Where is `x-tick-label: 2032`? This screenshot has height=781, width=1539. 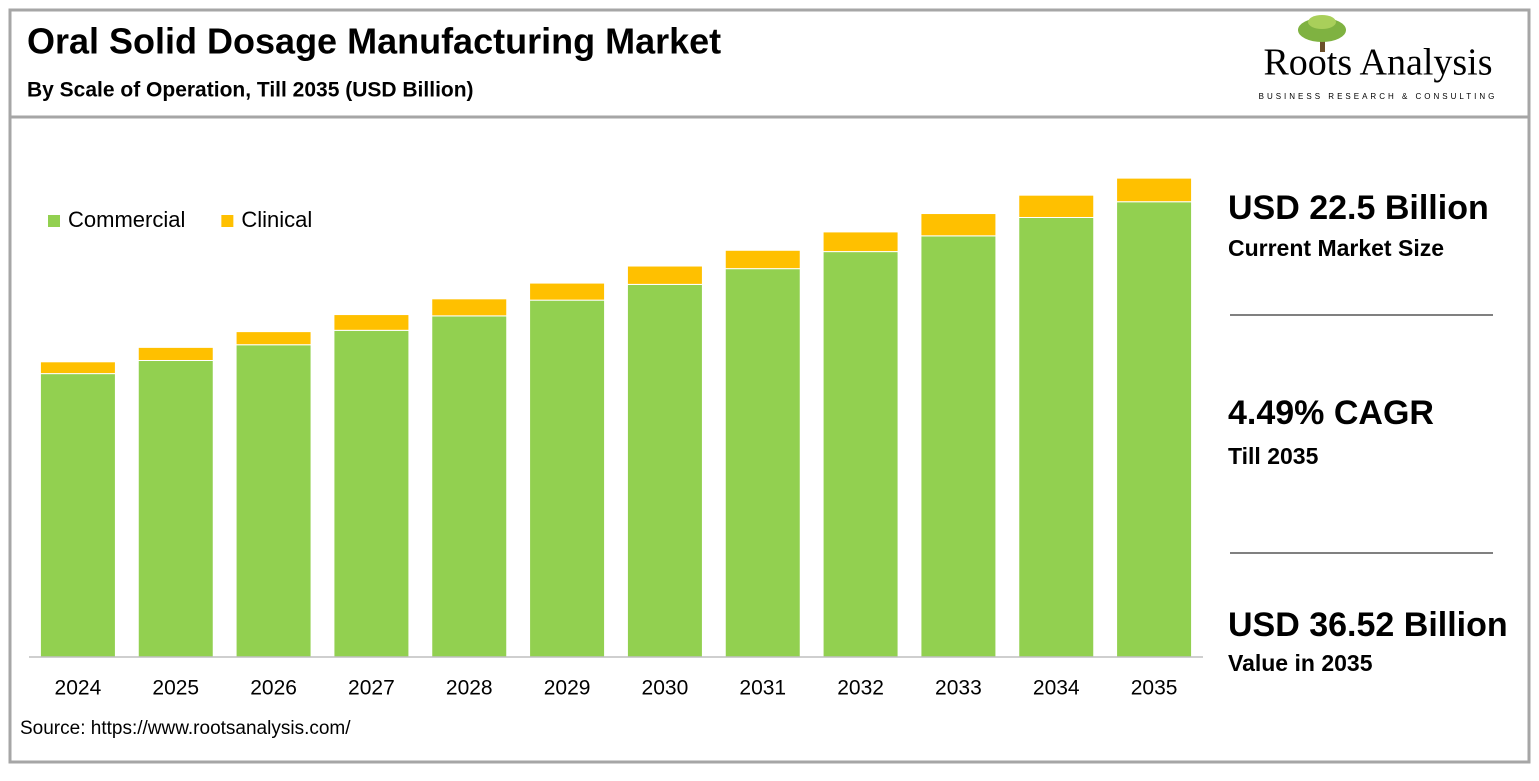 x-tick-label: 2032 is located at coordinates (860, 688).